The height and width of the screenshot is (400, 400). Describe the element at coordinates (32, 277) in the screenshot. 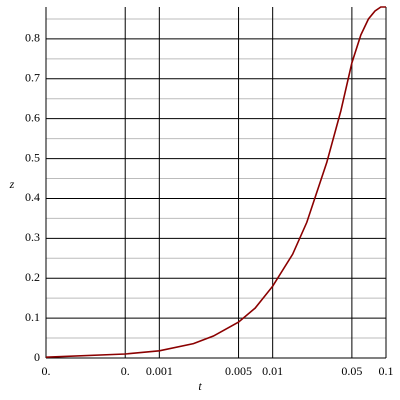

I see `y-tick-label: 0.2` at that location.